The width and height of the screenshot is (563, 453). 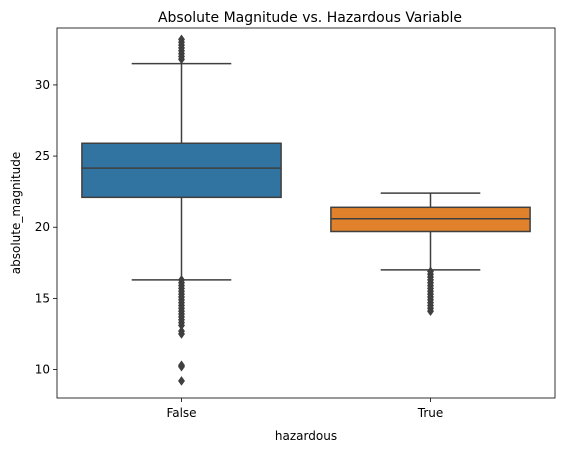 I want to click on x-tick-label: True, so click(x=430, y=413).